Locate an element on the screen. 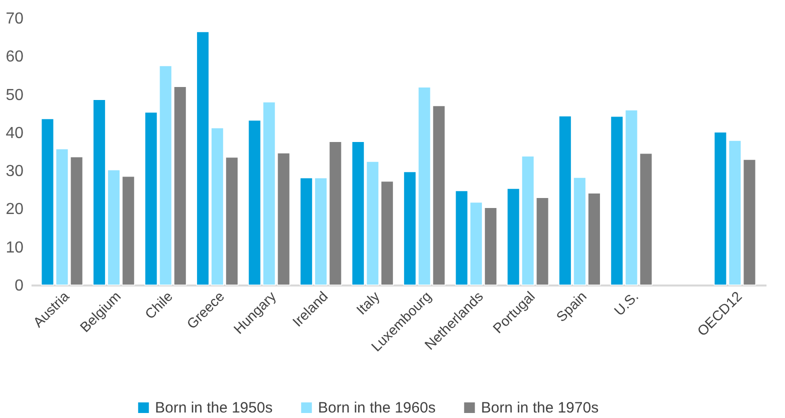  legend-label: Born in the 1960s is located at coordinates (377, 408).